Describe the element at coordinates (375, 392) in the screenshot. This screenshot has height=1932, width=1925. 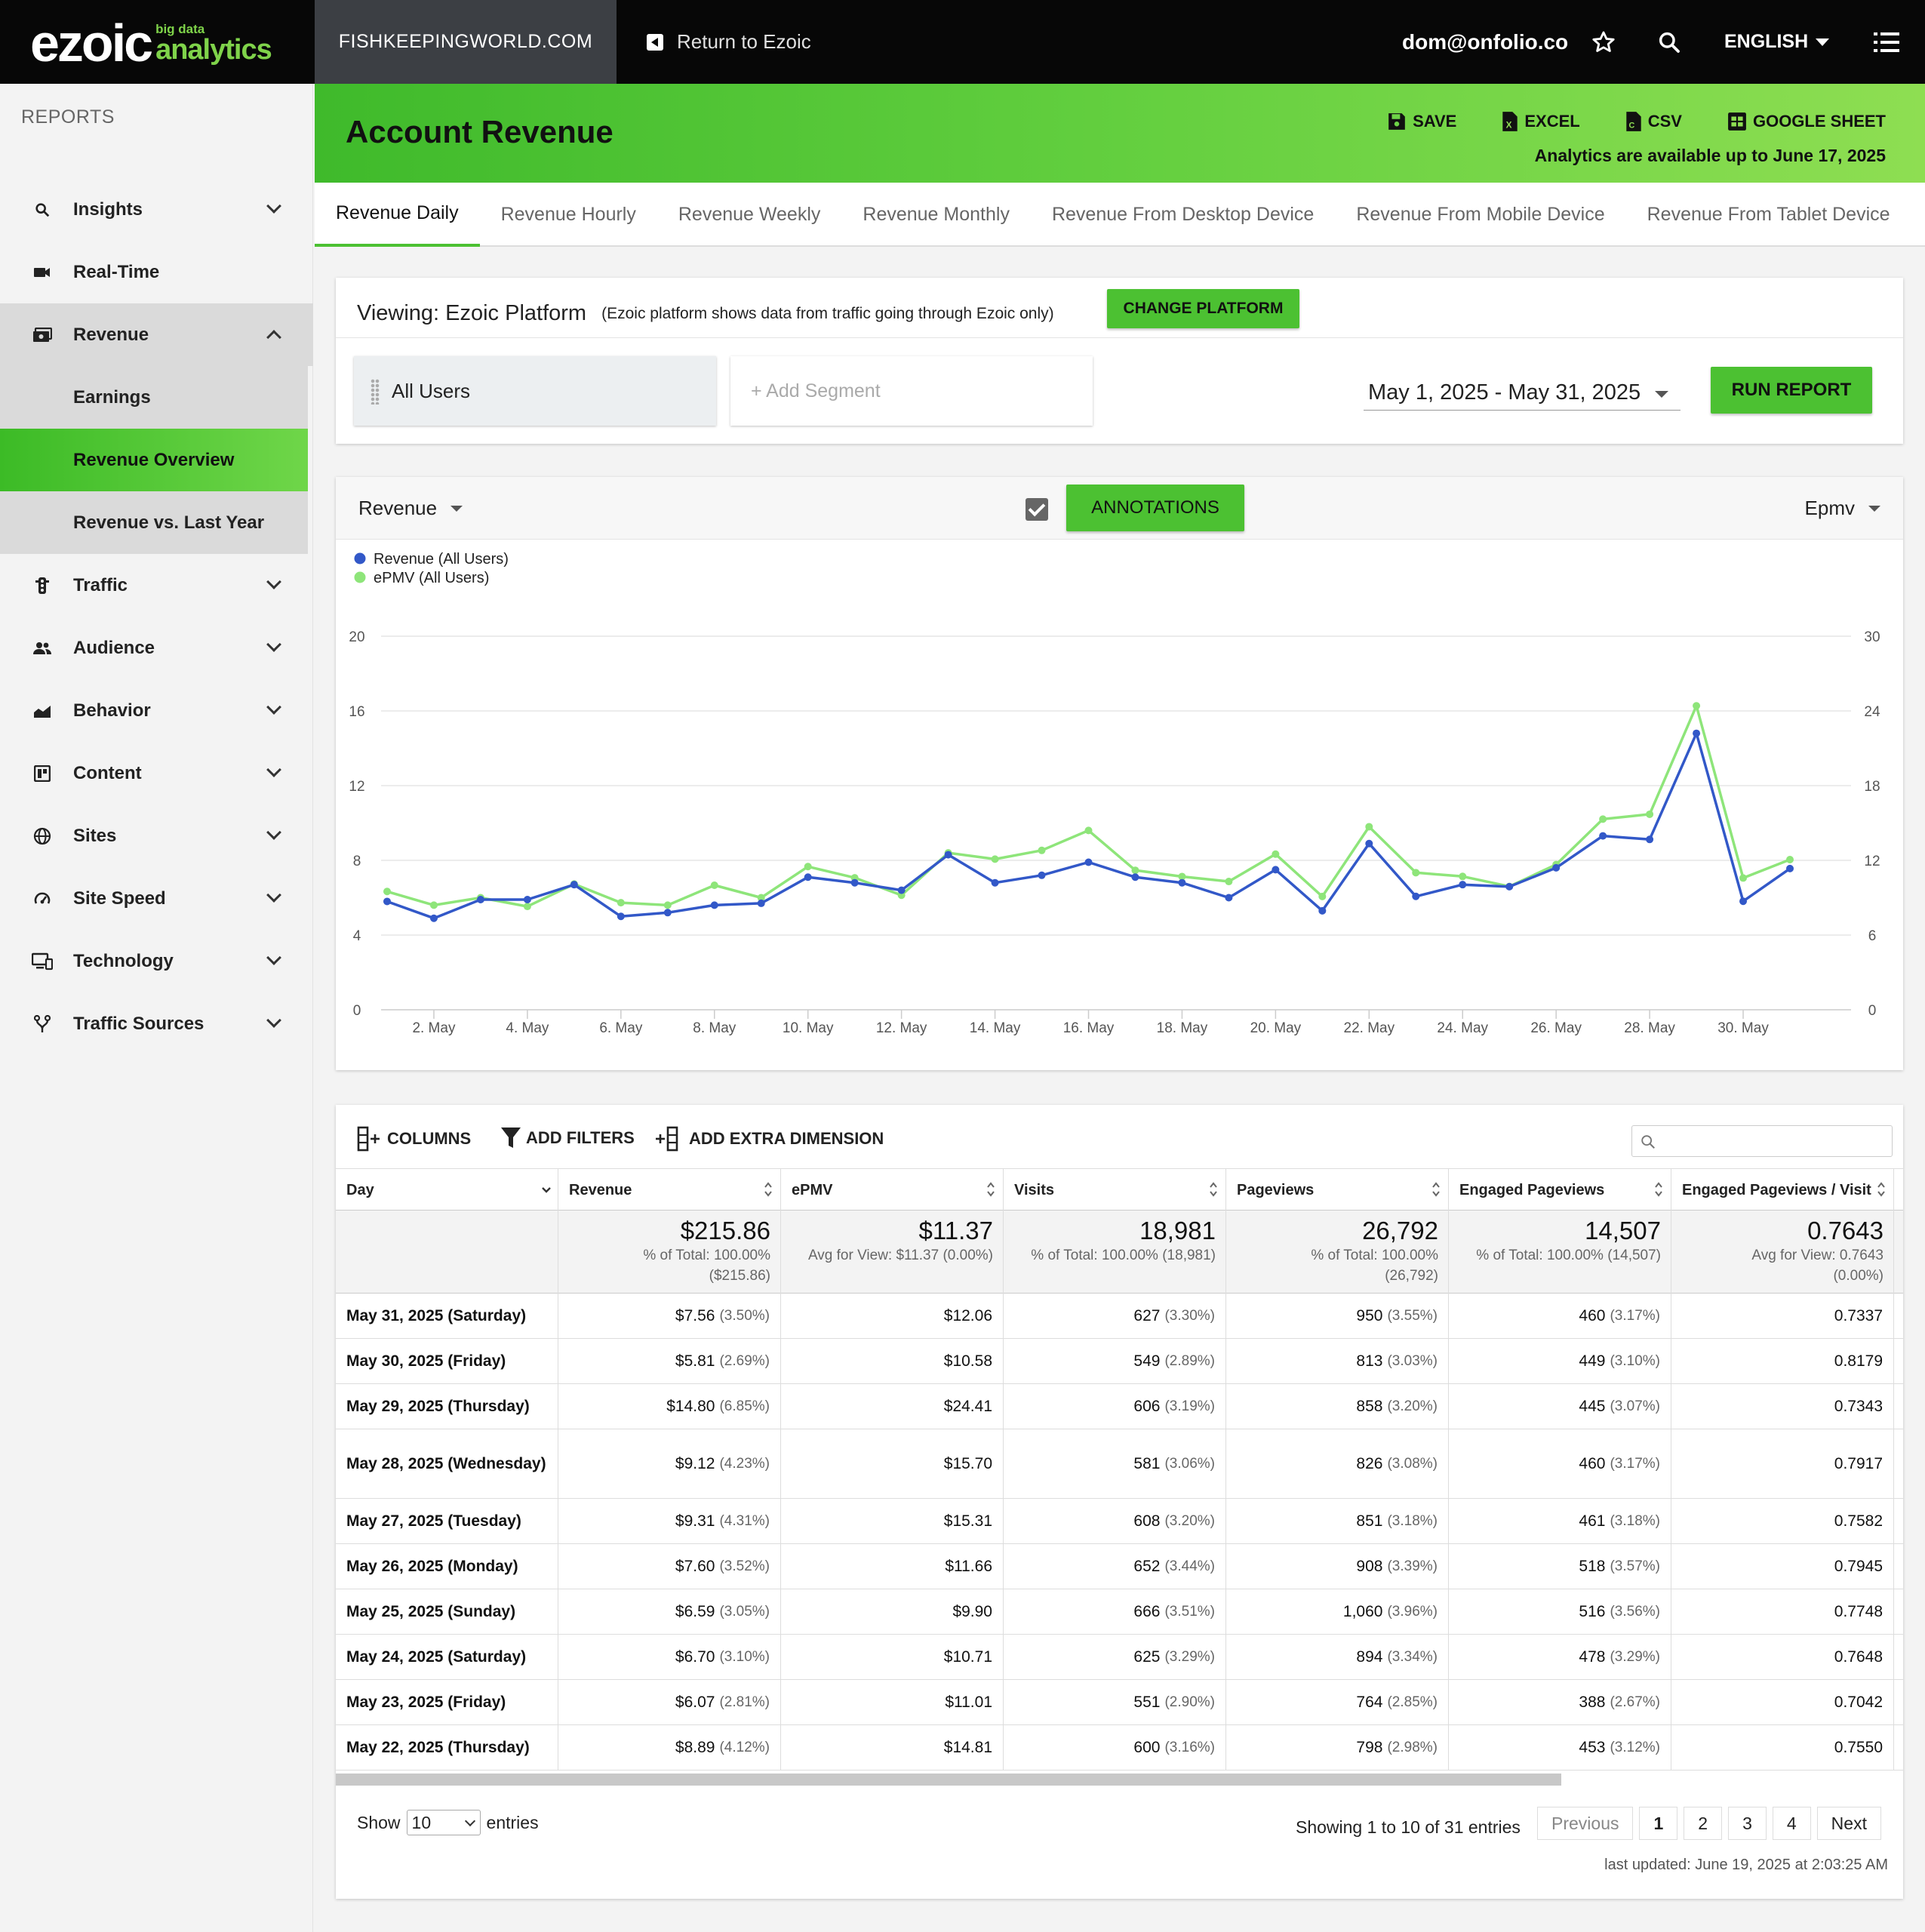
I see `drag-handle-icon` at that location.